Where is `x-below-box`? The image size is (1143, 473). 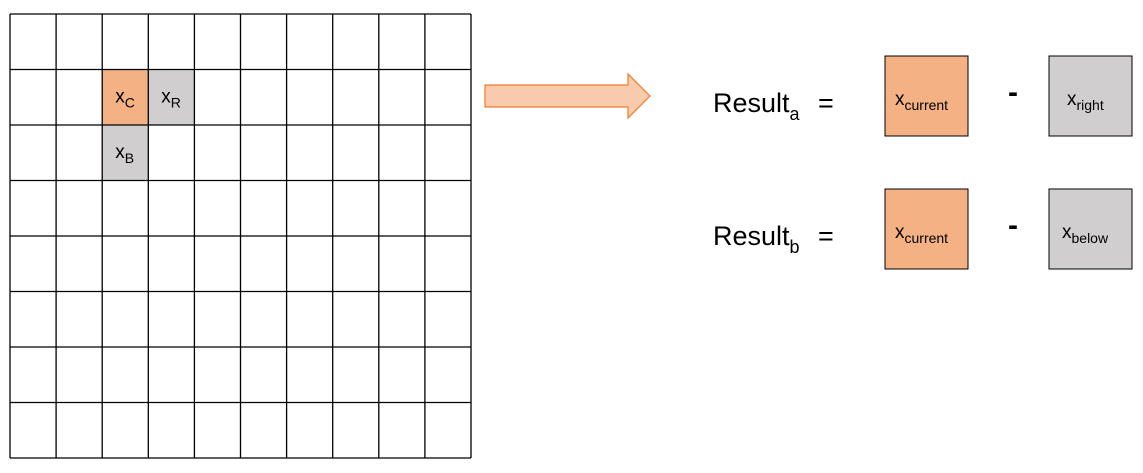 x-below-box is located at coordinates (1090, 229).